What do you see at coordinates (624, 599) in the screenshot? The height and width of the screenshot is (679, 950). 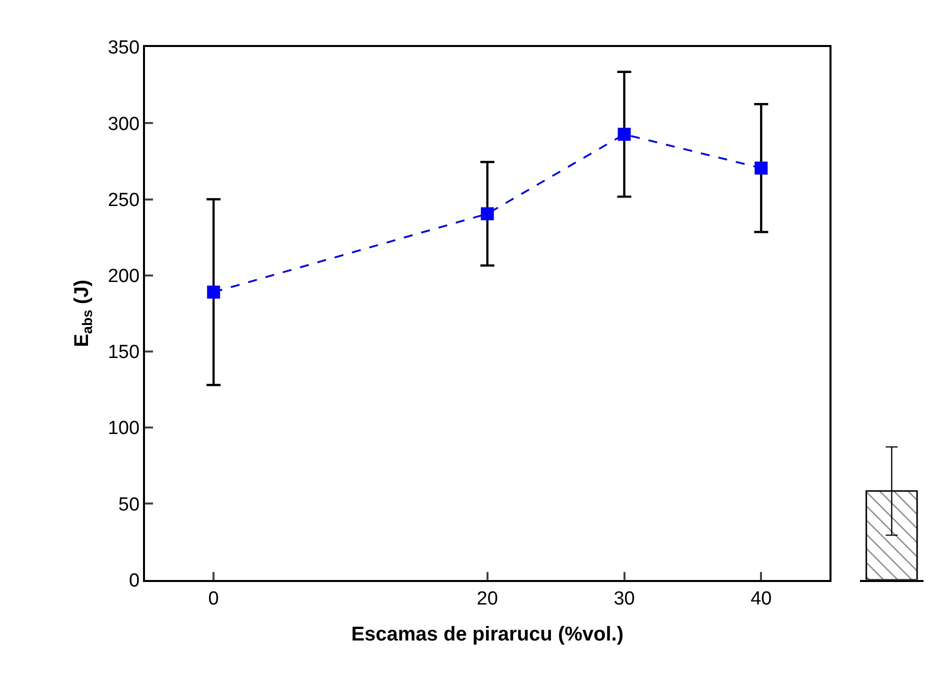 I see `x-tick-label: 30` at bounding box center [624, 599].